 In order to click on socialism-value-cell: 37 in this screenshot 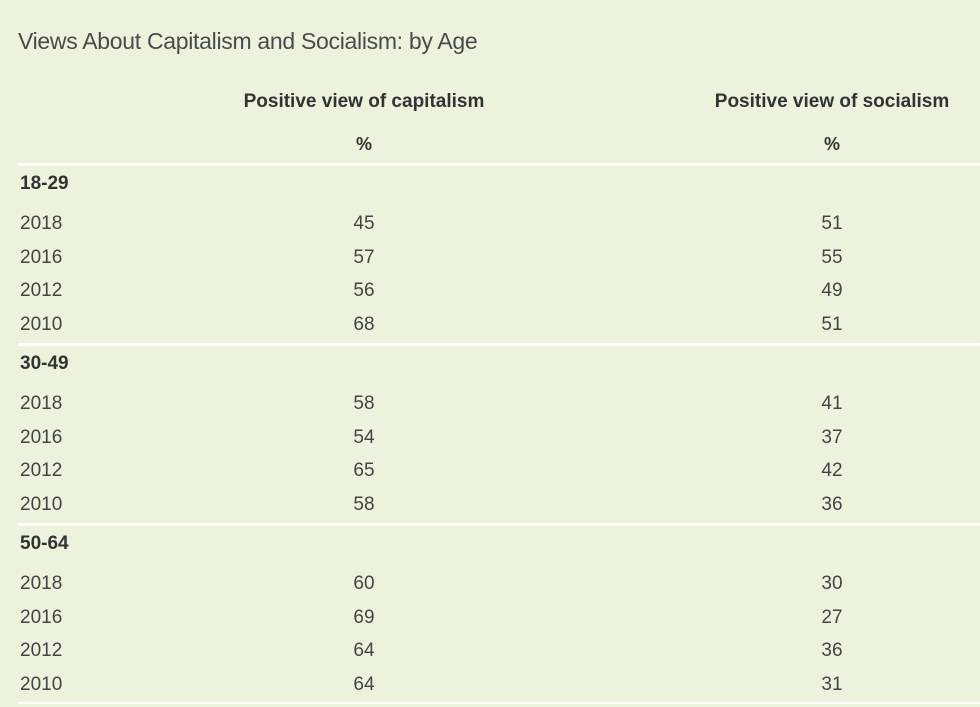, I will do `click(832, 437)`.